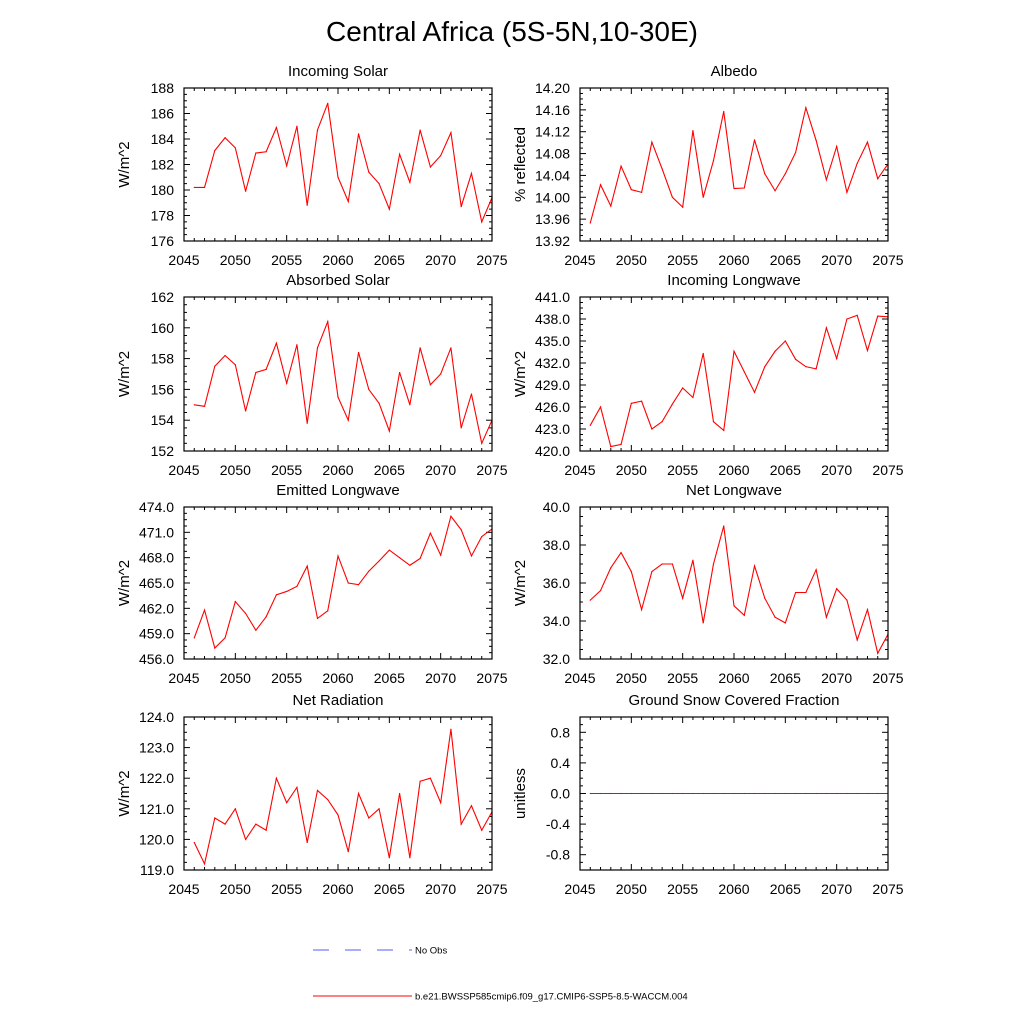 The width and height of the screenshot is (1024, 1024). I want to click on x-tick-label-albedo: 2060, so click(733, 260).